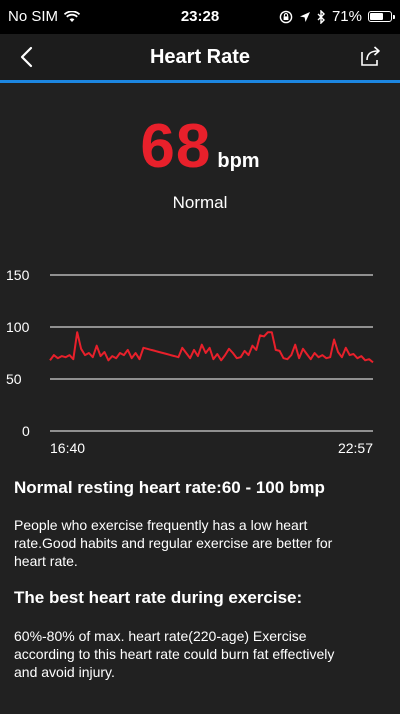 This screenshot has height=714, width=400. What do you see at coordinates (286, 16) in the screenshot?
I see `orientation-lock-icon` at bounding box center [286, 16].